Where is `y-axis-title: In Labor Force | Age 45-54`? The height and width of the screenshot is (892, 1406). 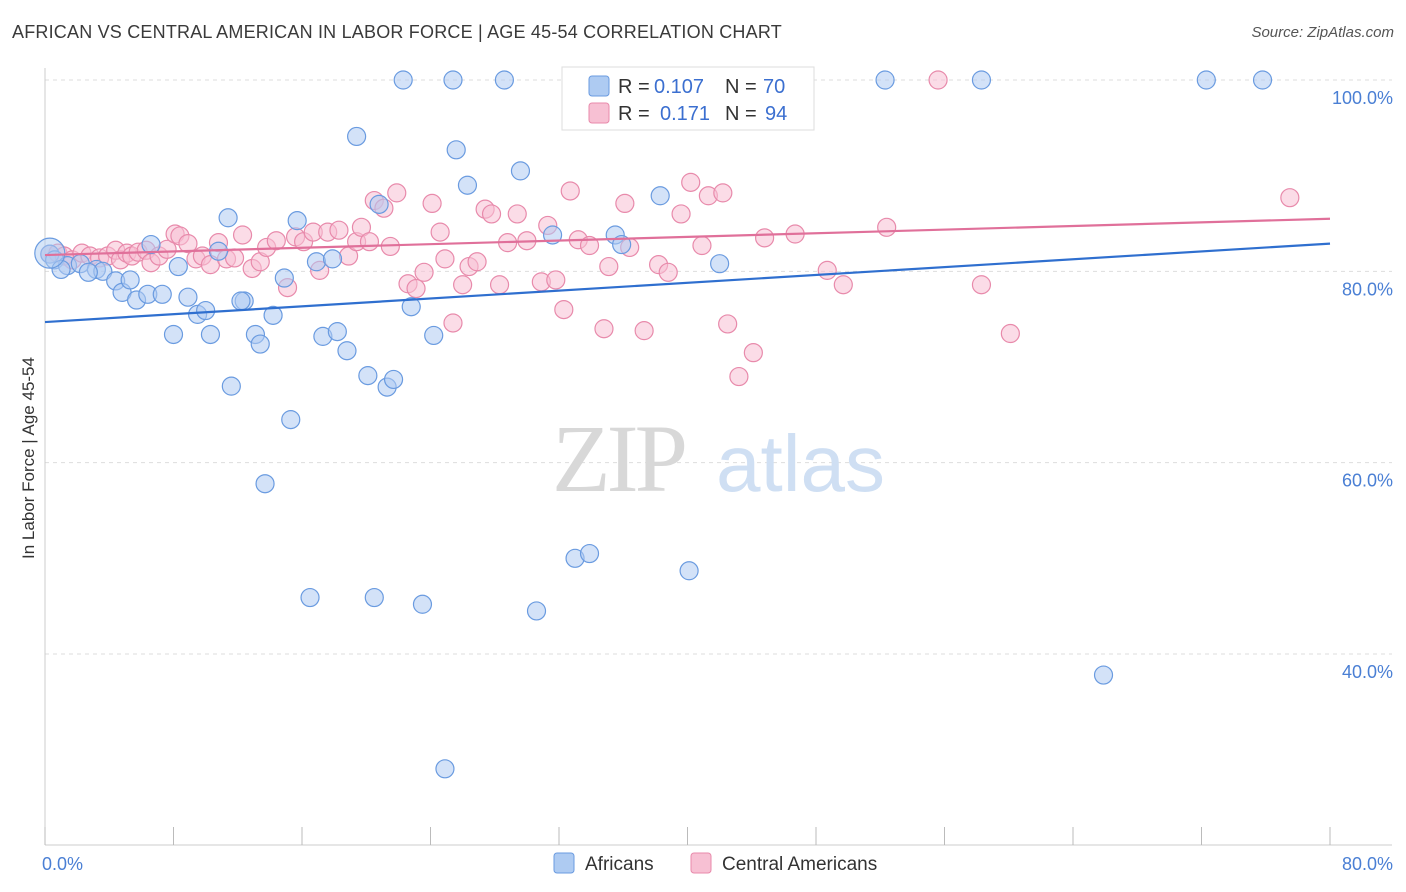
y-axis-title: In Labor Force | Age 45-54 is located at coordinates (28, 458).